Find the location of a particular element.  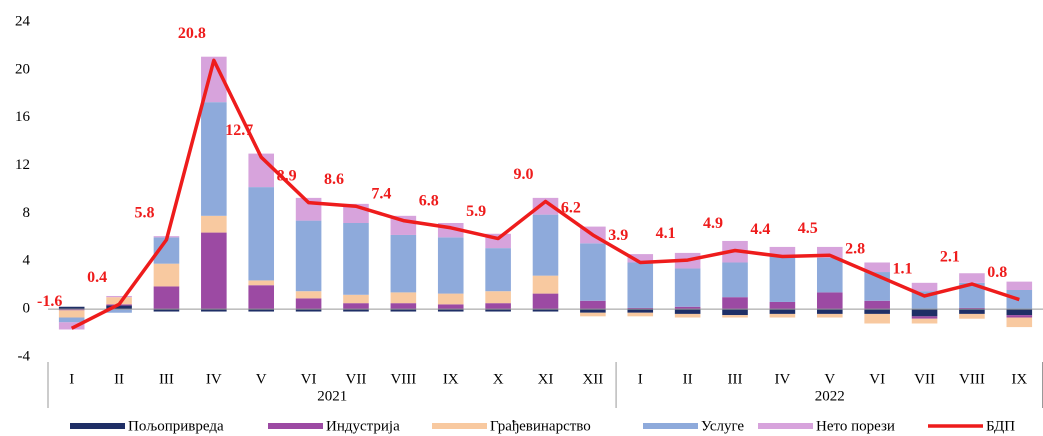

x-tick-label: V is located at coordinates (829, 379).